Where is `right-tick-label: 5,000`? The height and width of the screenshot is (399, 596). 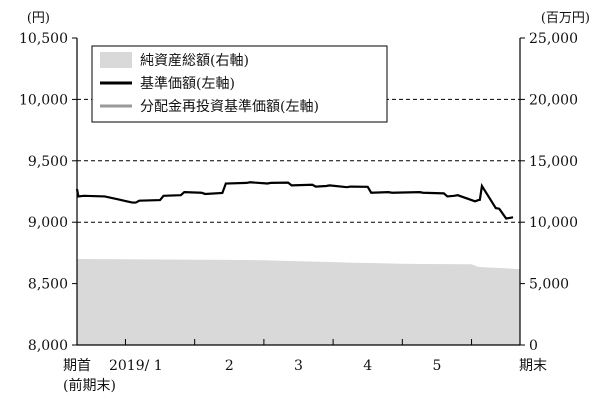
right-tick-label: 5,000 is located at coordinates (549, 285).